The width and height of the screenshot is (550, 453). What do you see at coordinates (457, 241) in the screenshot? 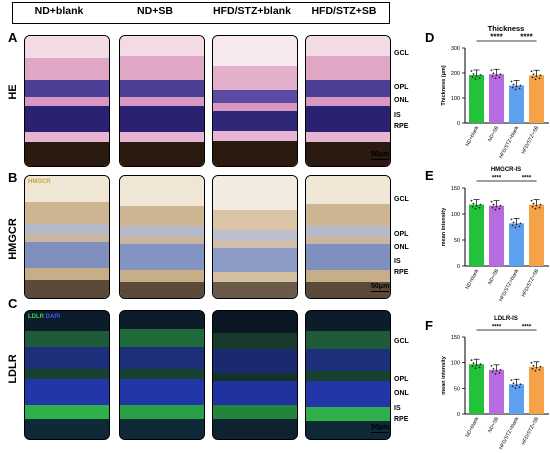
I see `chart-e-ytick-label-1: 50` at bounding box center [457, 241].